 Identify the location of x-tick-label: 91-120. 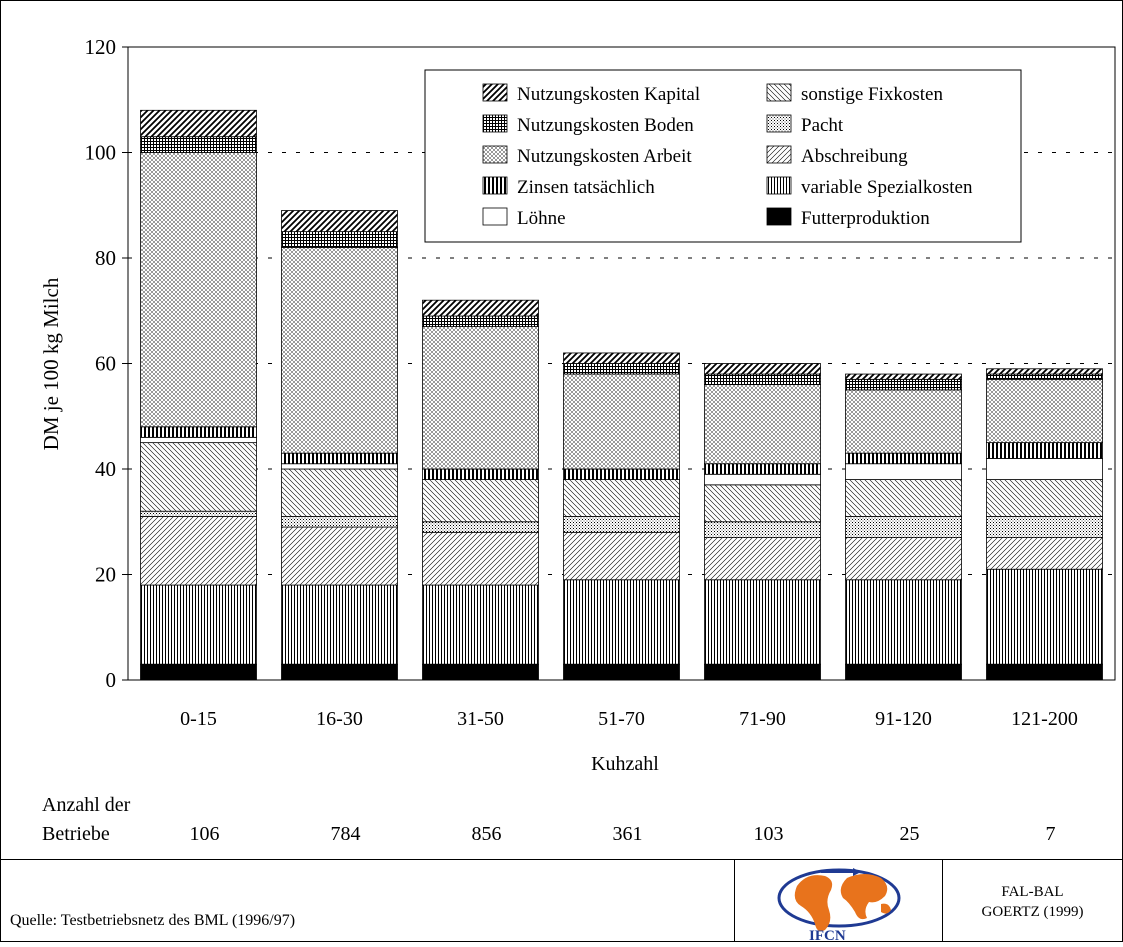
(903, 719).